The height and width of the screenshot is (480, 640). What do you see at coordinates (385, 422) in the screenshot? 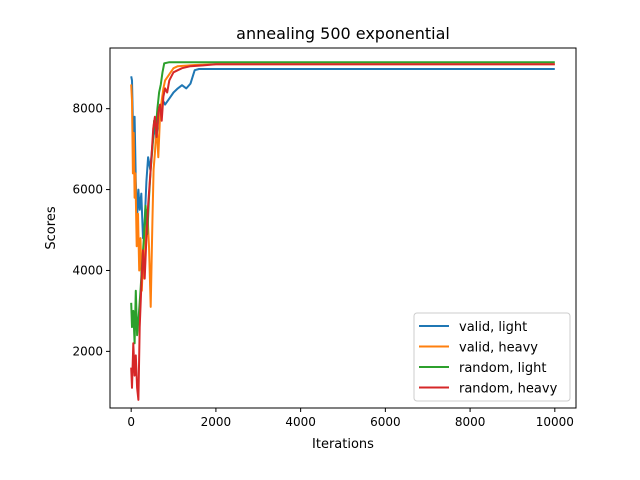
I see `x-tick-label-3: 6000` at bounding box center [385, 422].